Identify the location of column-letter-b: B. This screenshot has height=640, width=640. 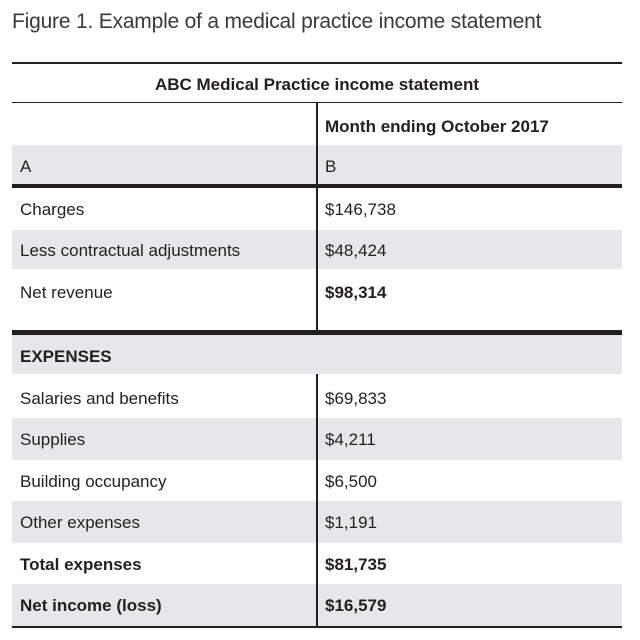
(331, 166).